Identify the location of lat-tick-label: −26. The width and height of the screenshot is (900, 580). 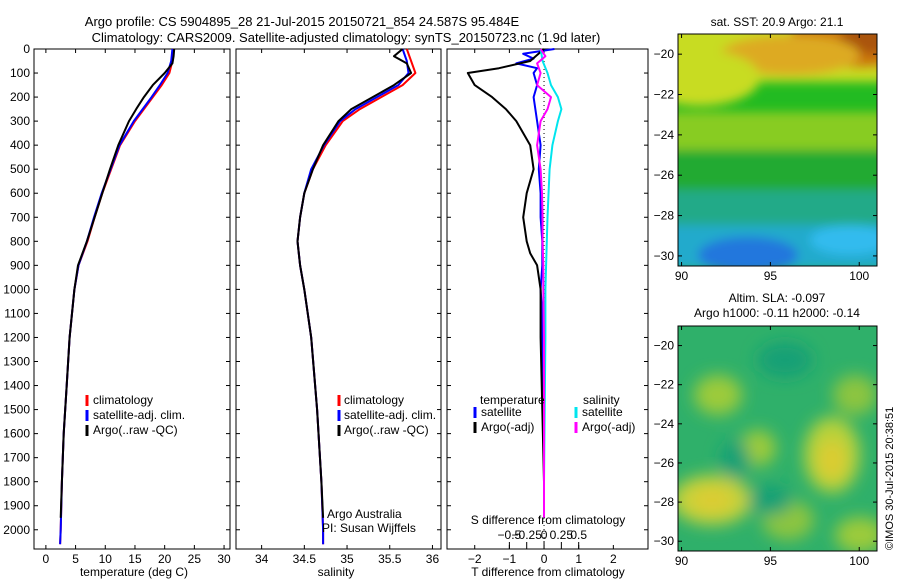
(664, 175).